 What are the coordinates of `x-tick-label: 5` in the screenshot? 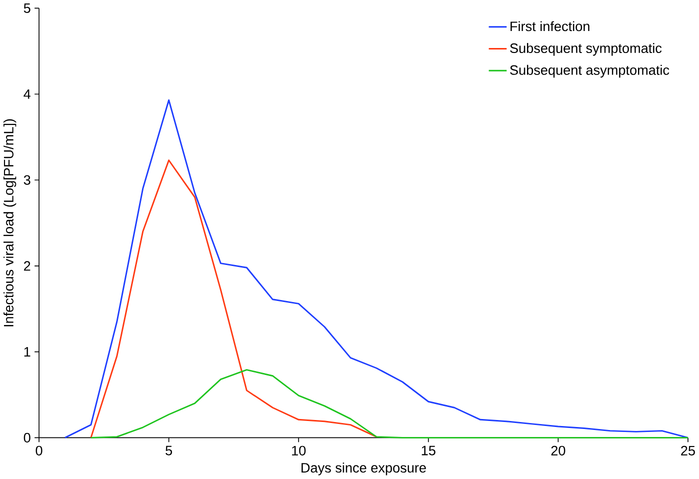 It's located at (169, 451).